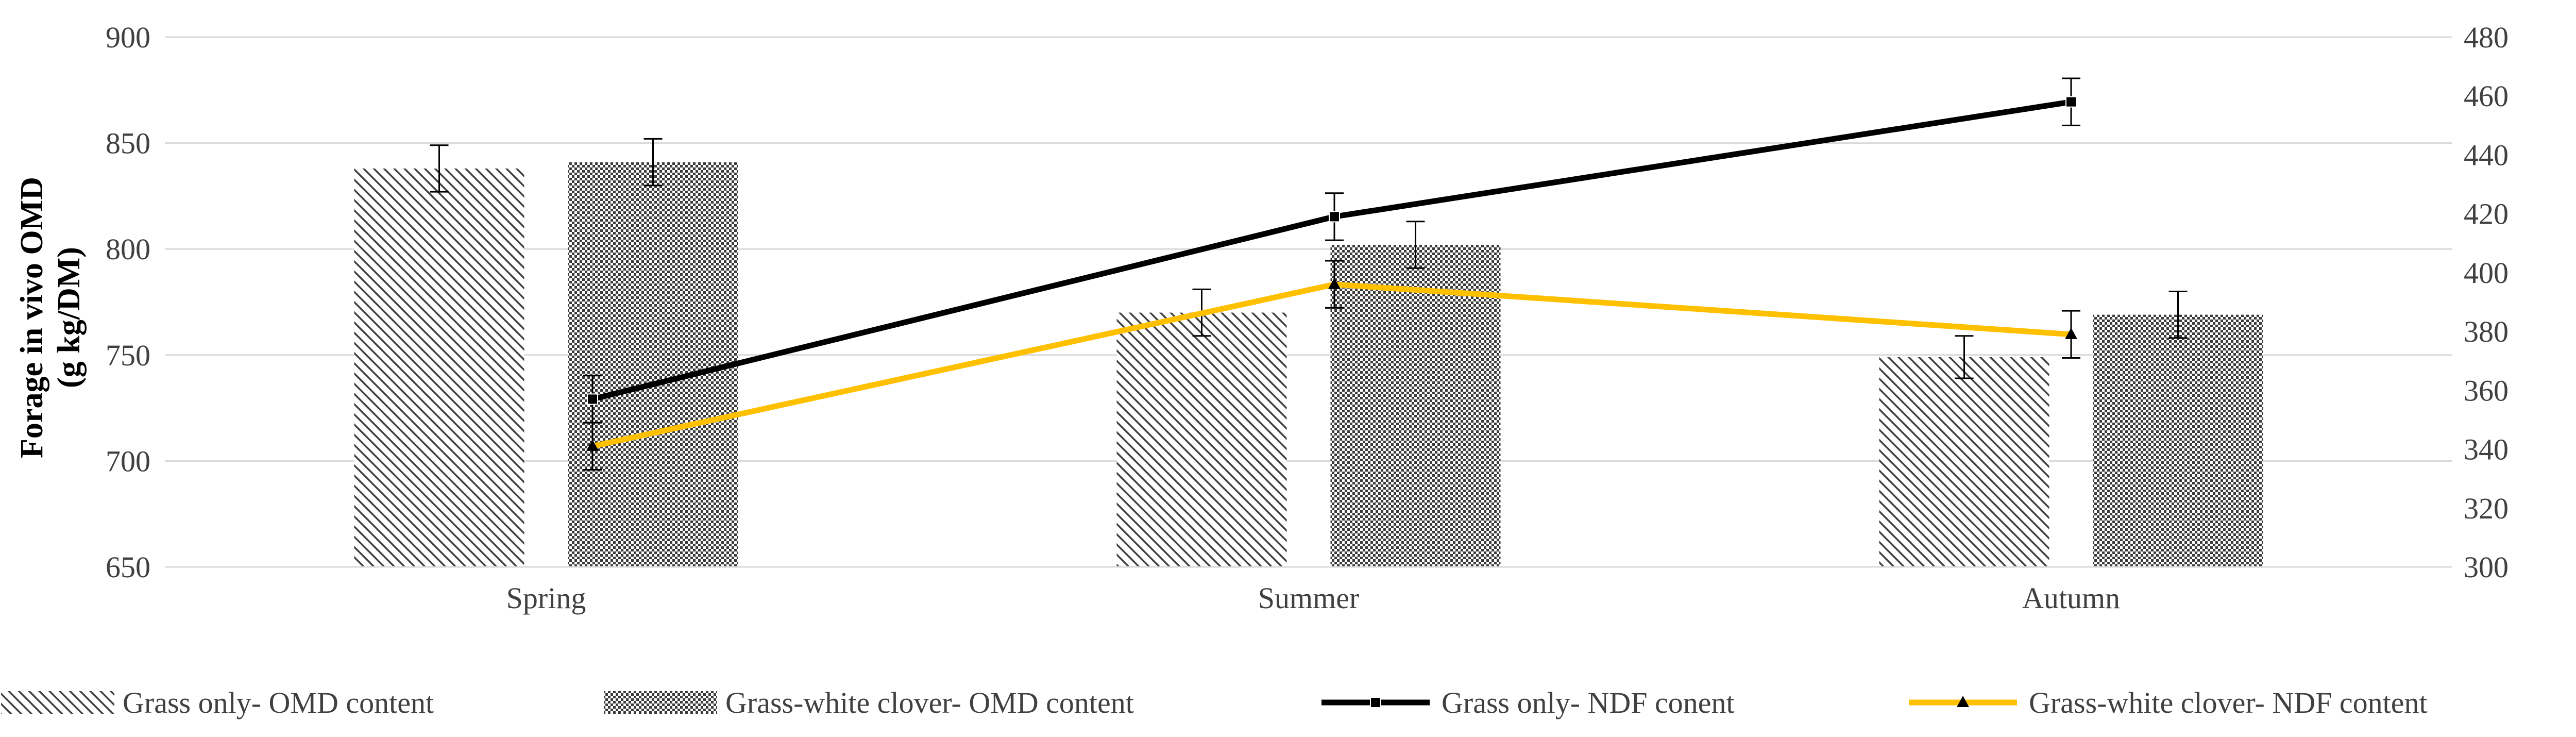  Describe the element at coordinates (1588, 702) in the screenshot. I see `legend-label: Grass only- NDF conent` at that location.